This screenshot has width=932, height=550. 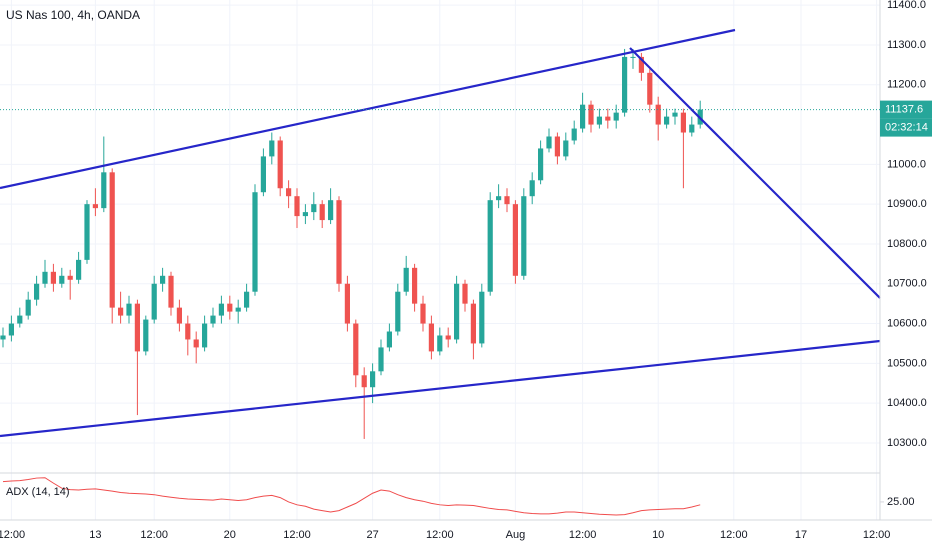 I want to click on y-tick-label: 10800.0, so click(x=907, y=244).